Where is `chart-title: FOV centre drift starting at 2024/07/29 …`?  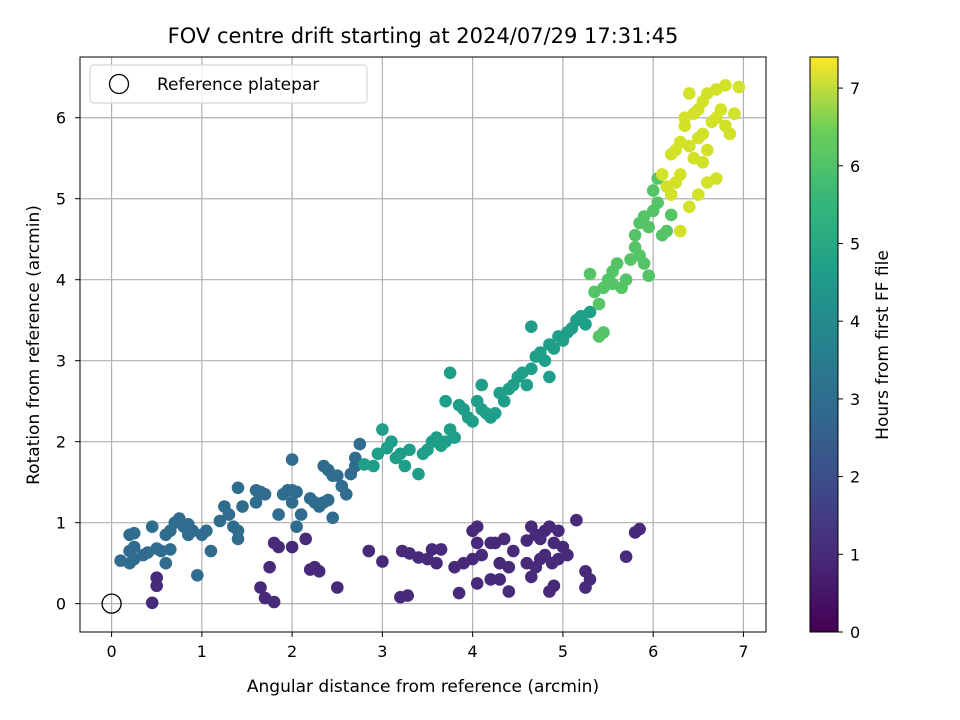 chart-title: FOV centre drift starting at 2024/07/29 … is located at coordinates (423, 36).